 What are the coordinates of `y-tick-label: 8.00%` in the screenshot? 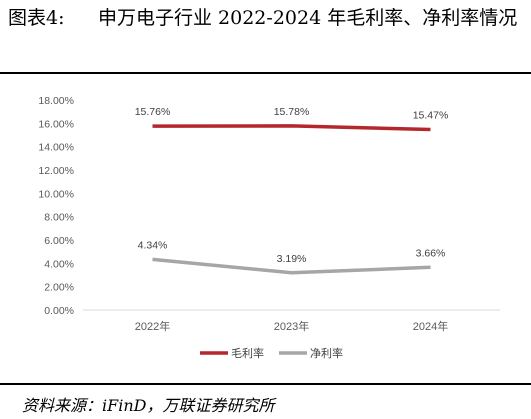 It's located at (59, 218).